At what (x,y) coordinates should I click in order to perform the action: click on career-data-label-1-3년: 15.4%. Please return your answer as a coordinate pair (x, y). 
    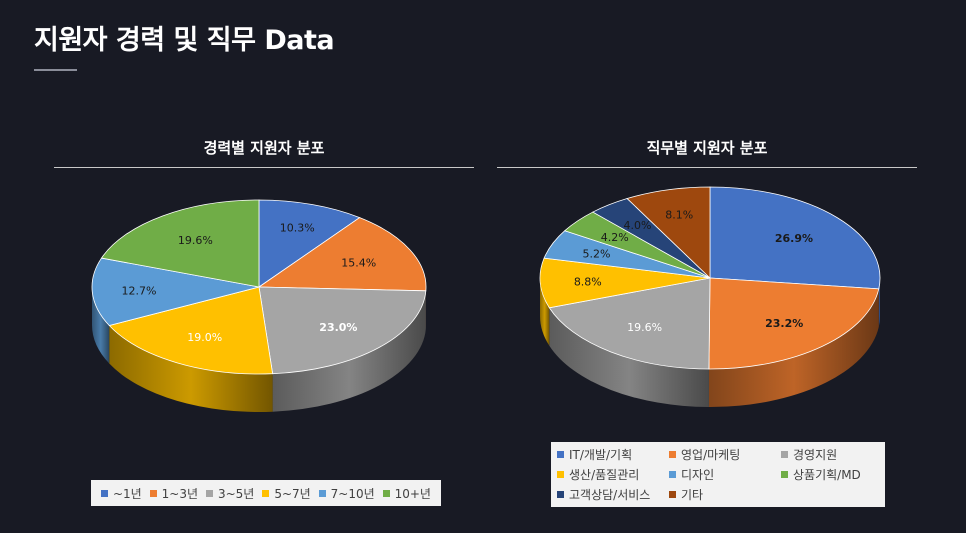
    Looking at the image, I should click on (358, 263).